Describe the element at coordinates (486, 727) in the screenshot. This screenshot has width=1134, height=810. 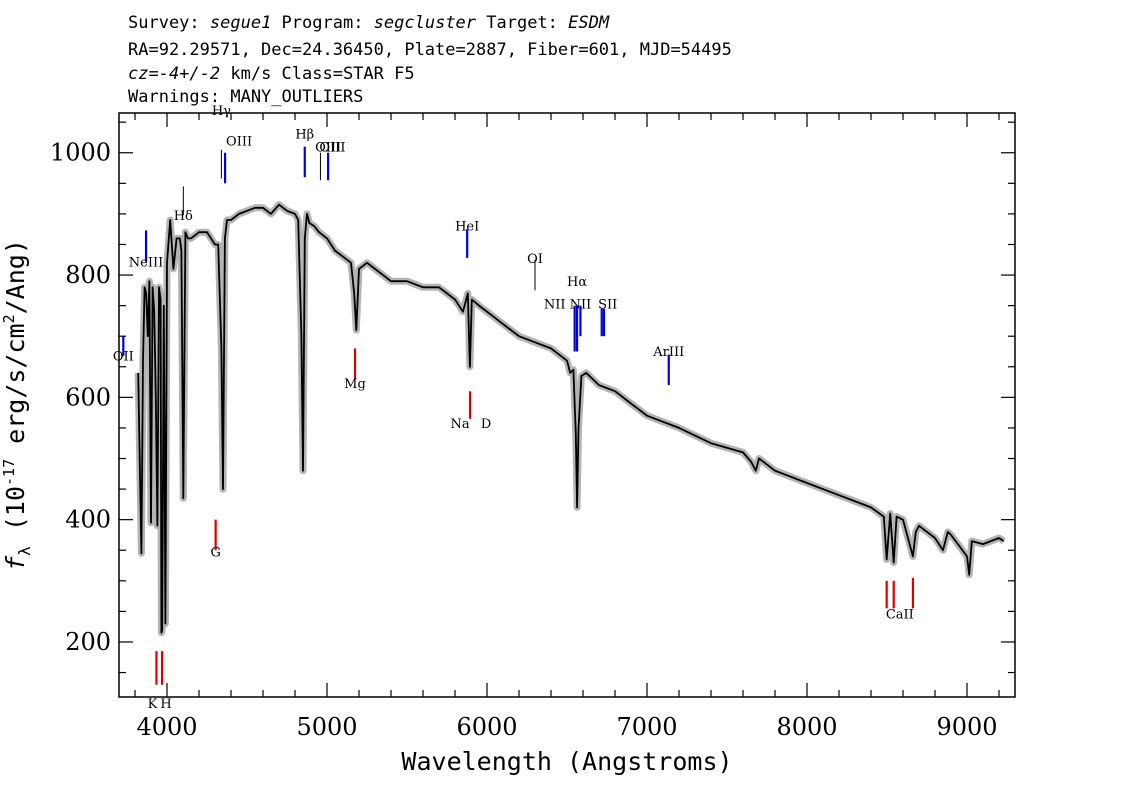
I see `x-tick-label: 6000` at that location.